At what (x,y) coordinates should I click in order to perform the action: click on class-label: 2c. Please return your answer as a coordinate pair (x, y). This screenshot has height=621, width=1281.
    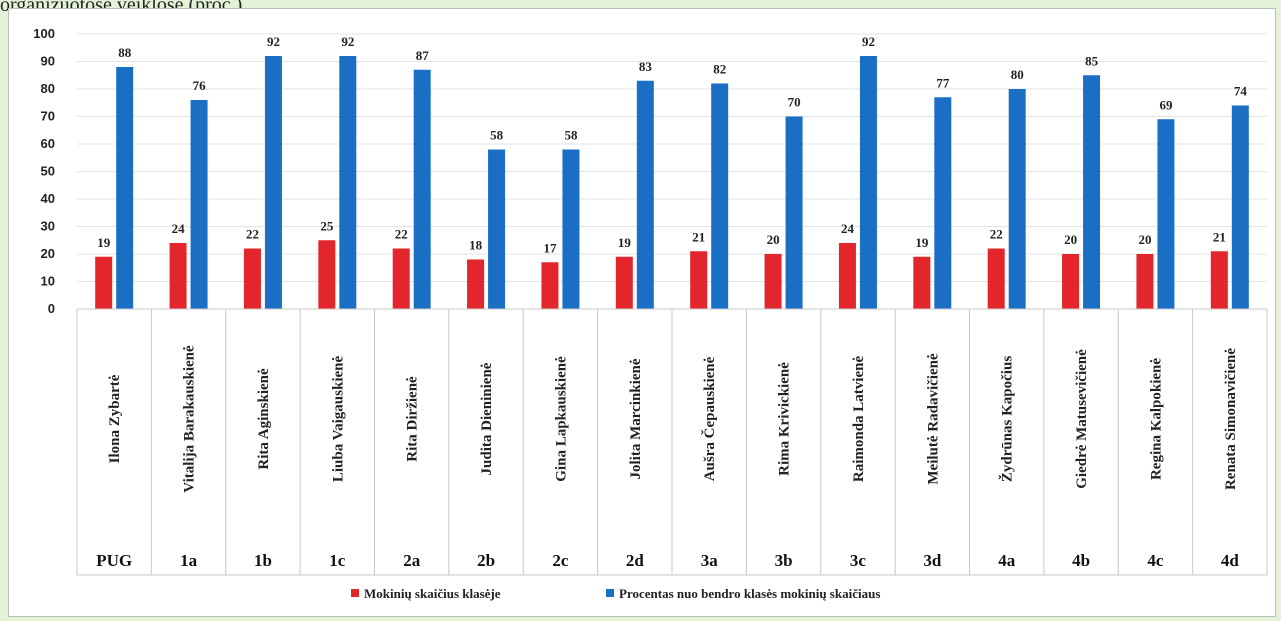
    Looking at the image, I should click on (560, 560).